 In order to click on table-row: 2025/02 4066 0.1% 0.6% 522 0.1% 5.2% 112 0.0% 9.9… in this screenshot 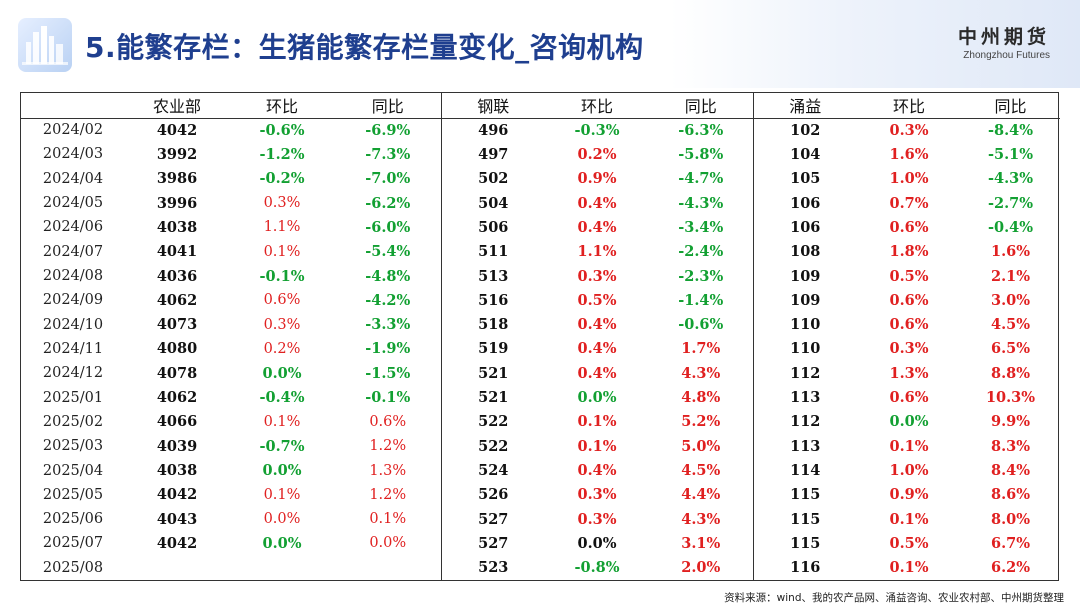, I will do `click(540, 422)`.